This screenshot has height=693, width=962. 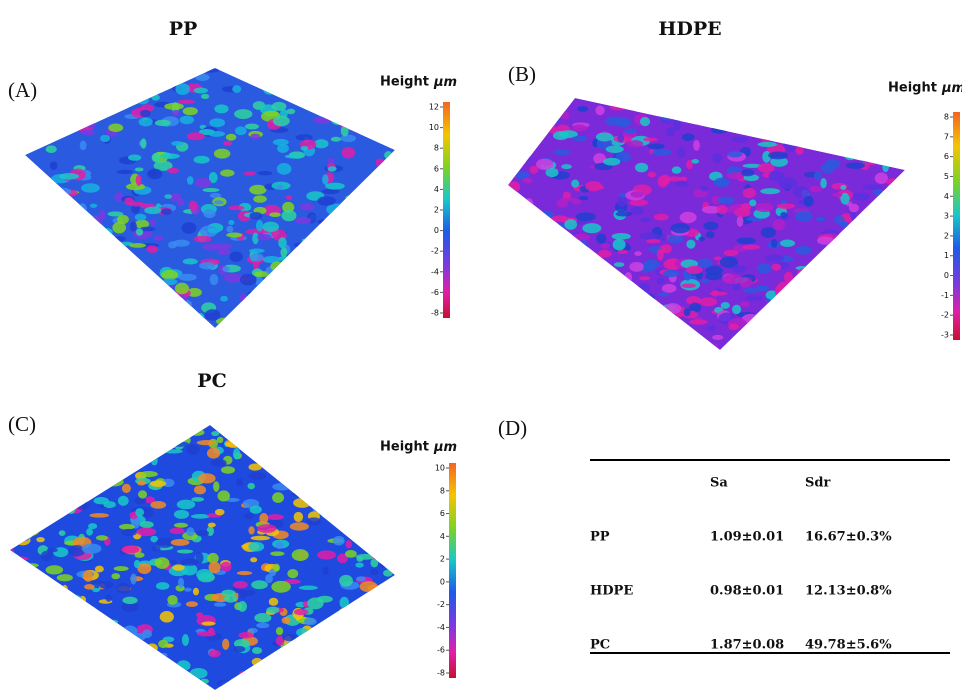 I want to click on colorbar-tick-label: 10, so click(x=434, y=127).